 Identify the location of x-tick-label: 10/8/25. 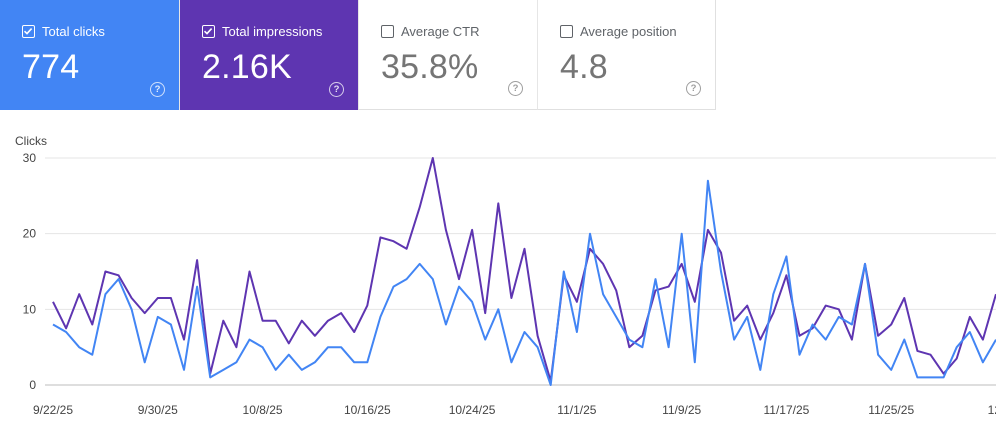
(263, 410).